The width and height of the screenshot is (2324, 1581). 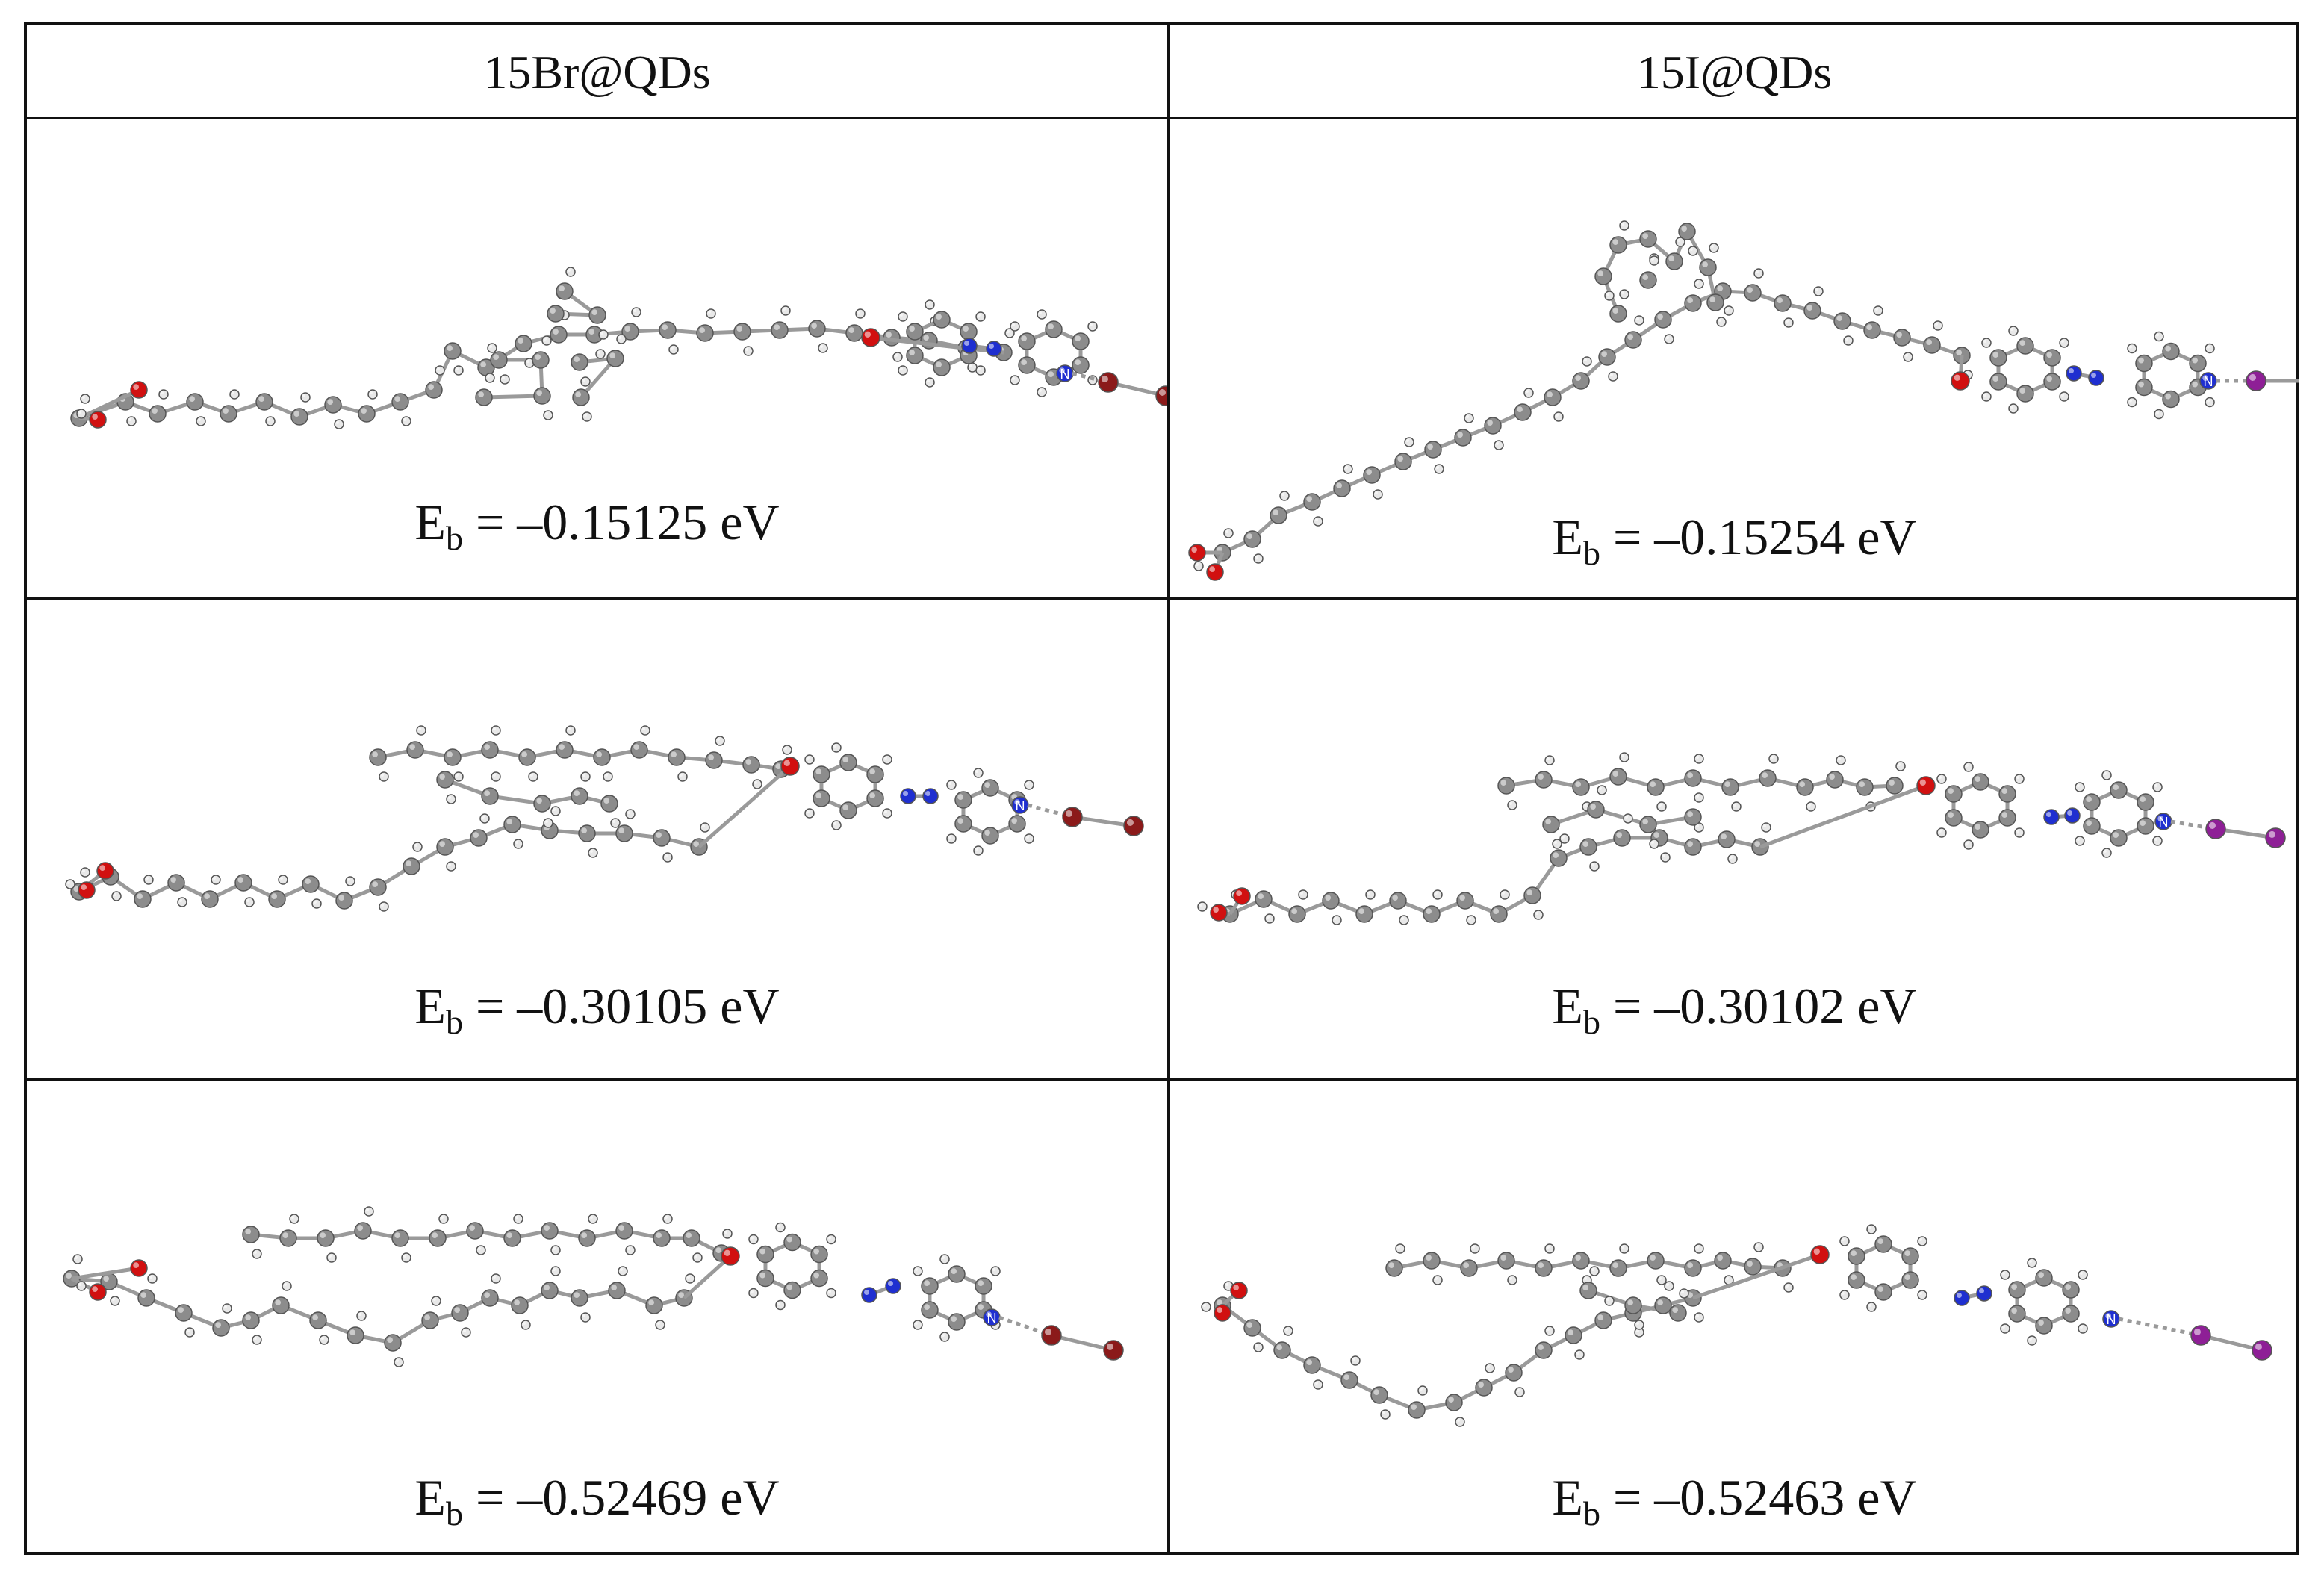 I want to click on structure-br-row3: N Eb = –0.52469 eV, so click(x=597, y=1320).